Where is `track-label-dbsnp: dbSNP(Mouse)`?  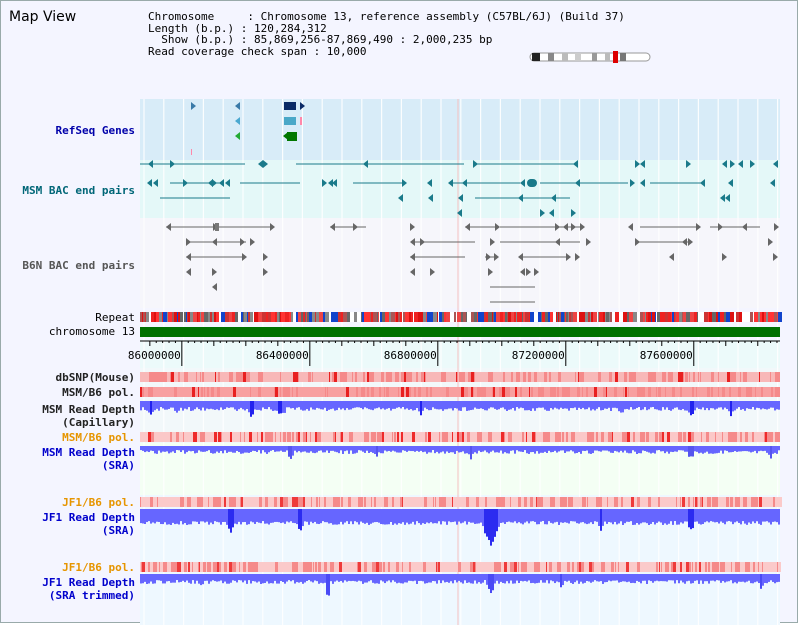 track-label-dbsnp: dbSNP(Mouse) is located at coordinates (95, 377).